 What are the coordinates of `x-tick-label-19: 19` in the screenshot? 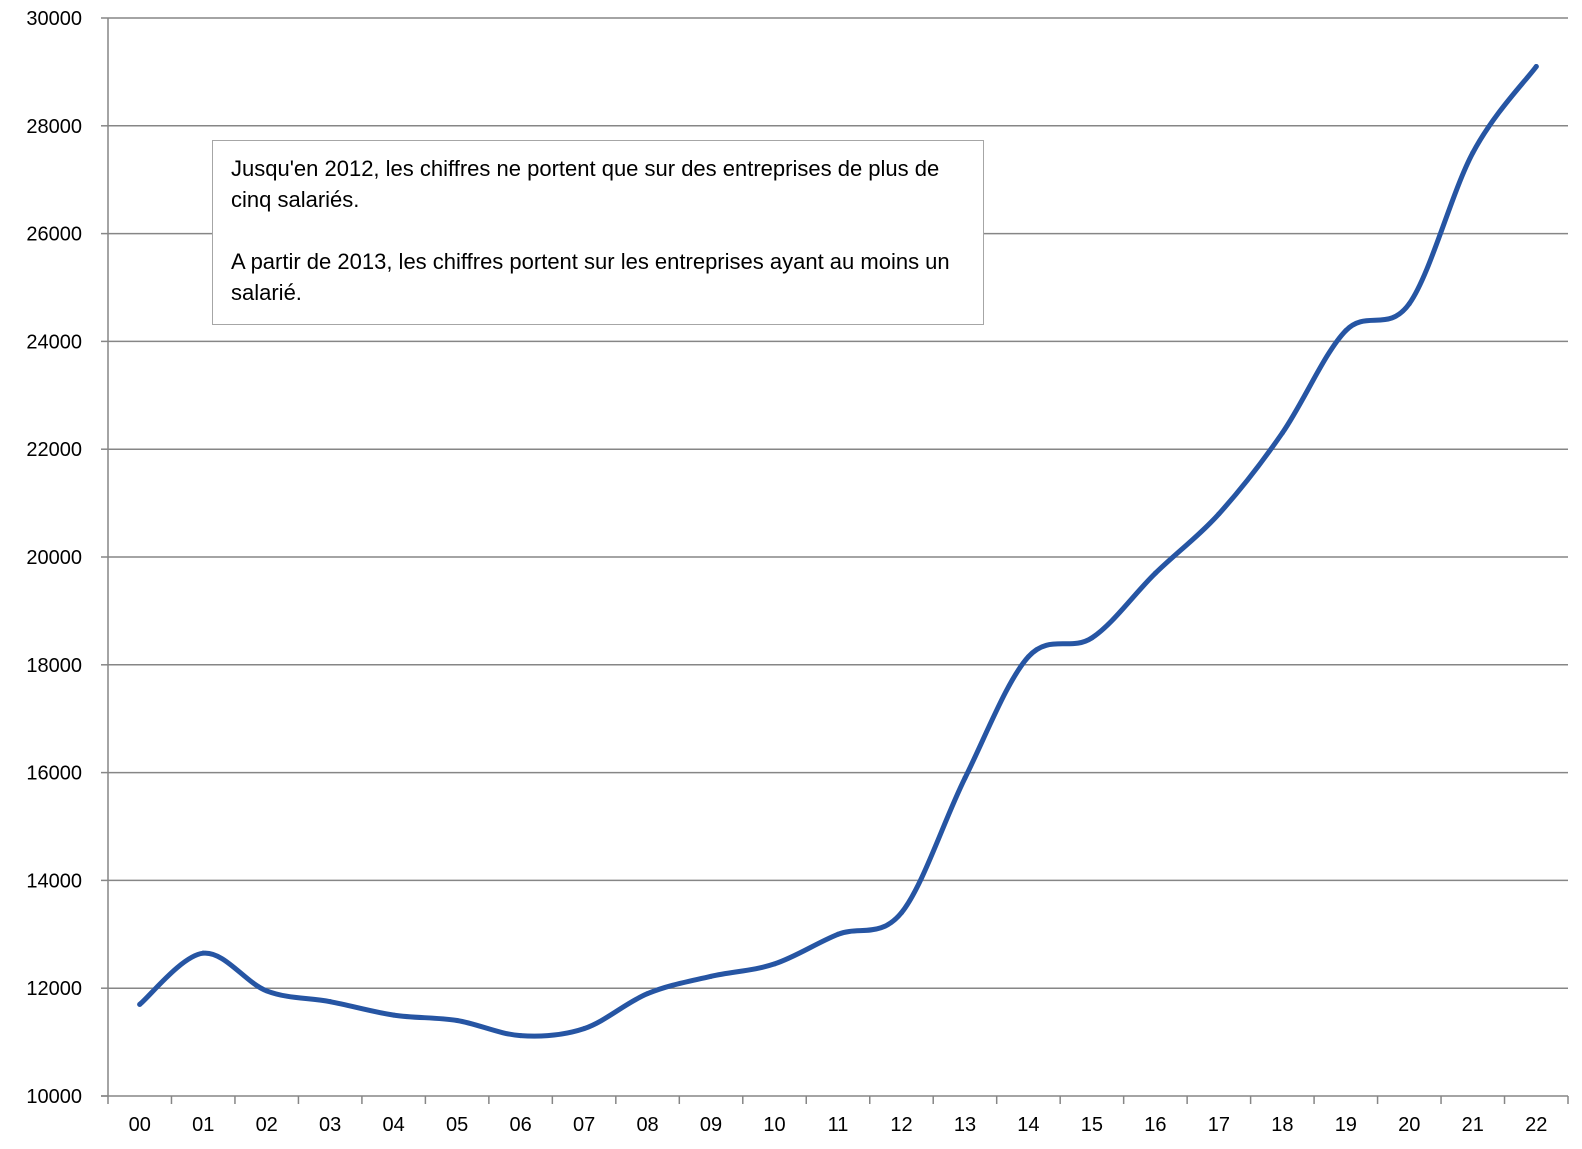 It's located at (1346, 1125).